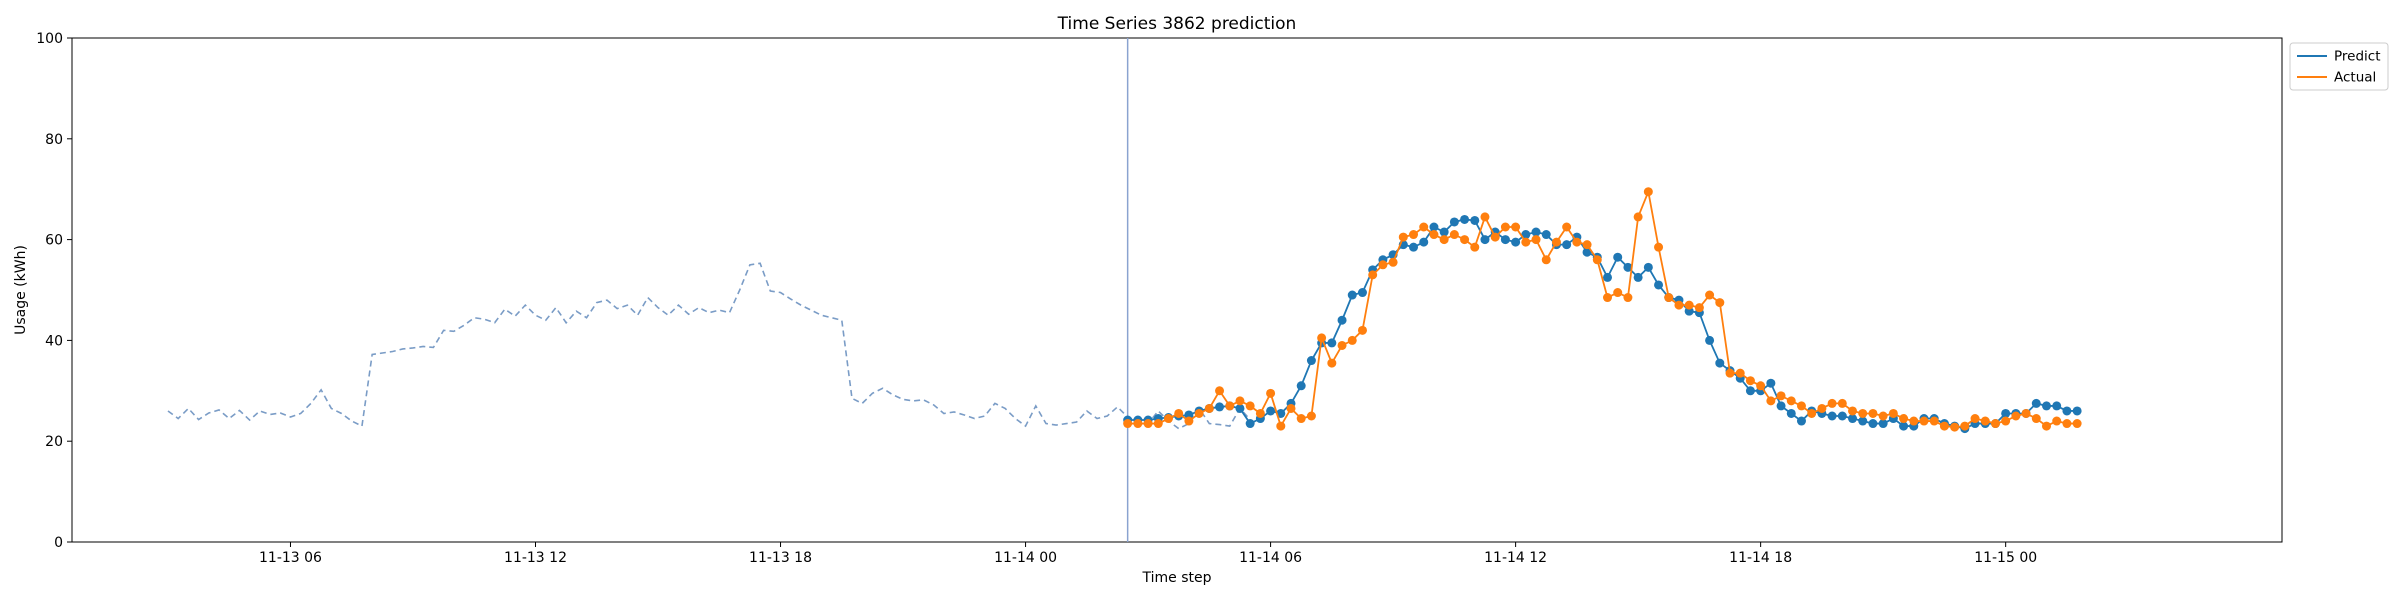 This screenshot has height=600, width=2400. What do you see at coordinates (21, 290) in the screenshot?
I see `y-axis-label: Usage (kWh)` at bounding box center [21, 290].